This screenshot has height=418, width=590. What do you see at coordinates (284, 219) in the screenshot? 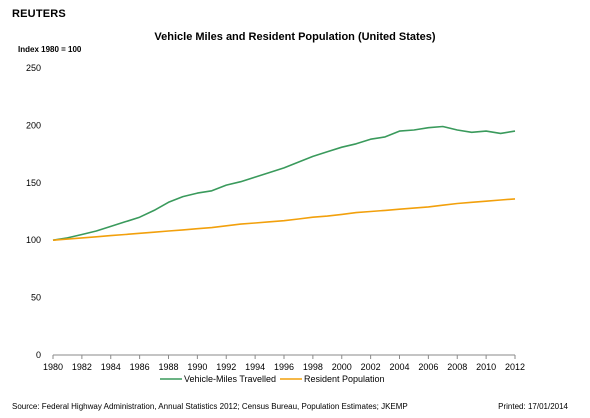
I see `series-line-population` at bounding box center [284, 219].